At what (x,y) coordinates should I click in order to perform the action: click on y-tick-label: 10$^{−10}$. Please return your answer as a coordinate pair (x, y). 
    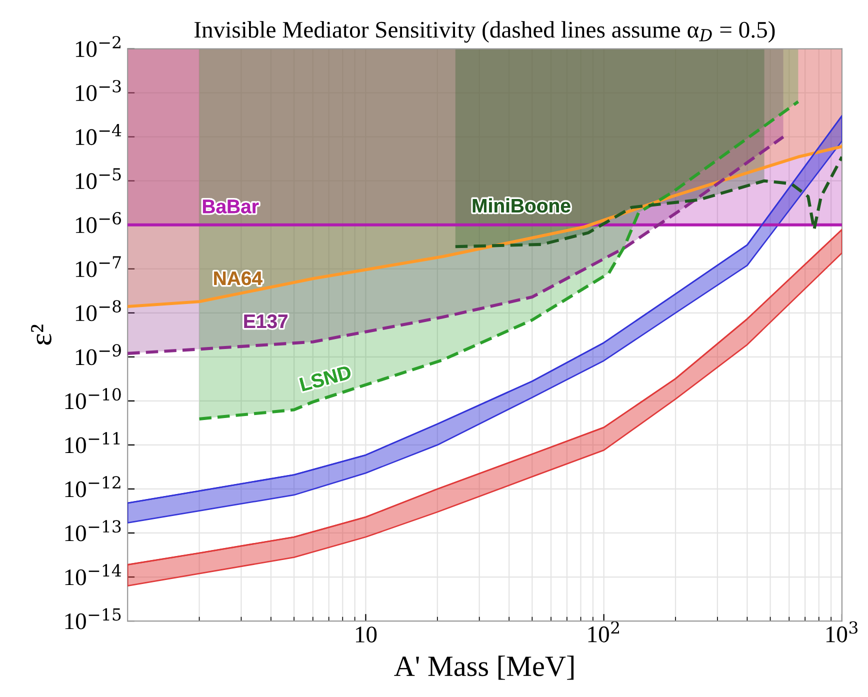
    Looking at the image, I should click on (93, 399).